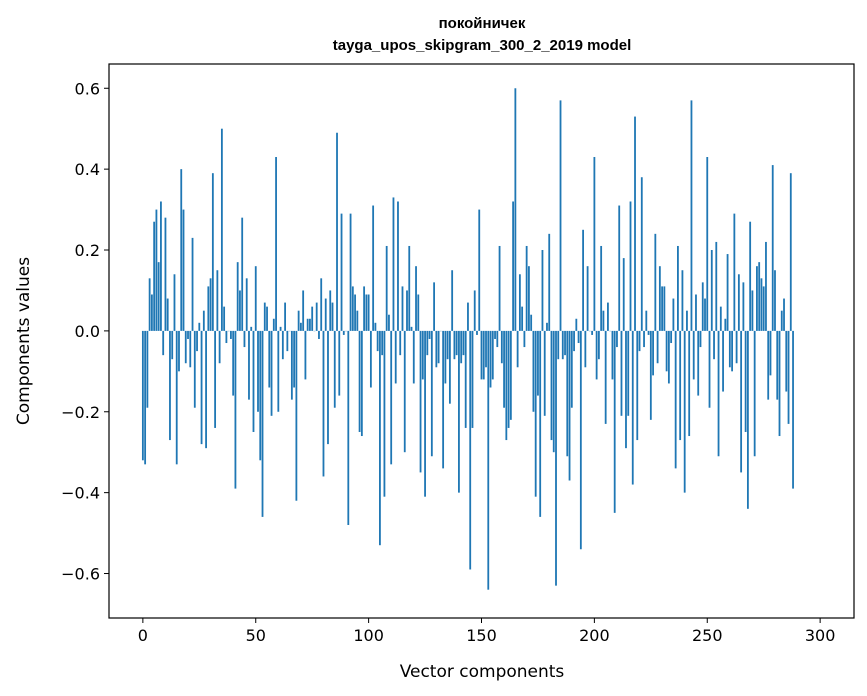 The image size is (867, 696). I want to click on x-tick-label: 150, so click(481, 635).